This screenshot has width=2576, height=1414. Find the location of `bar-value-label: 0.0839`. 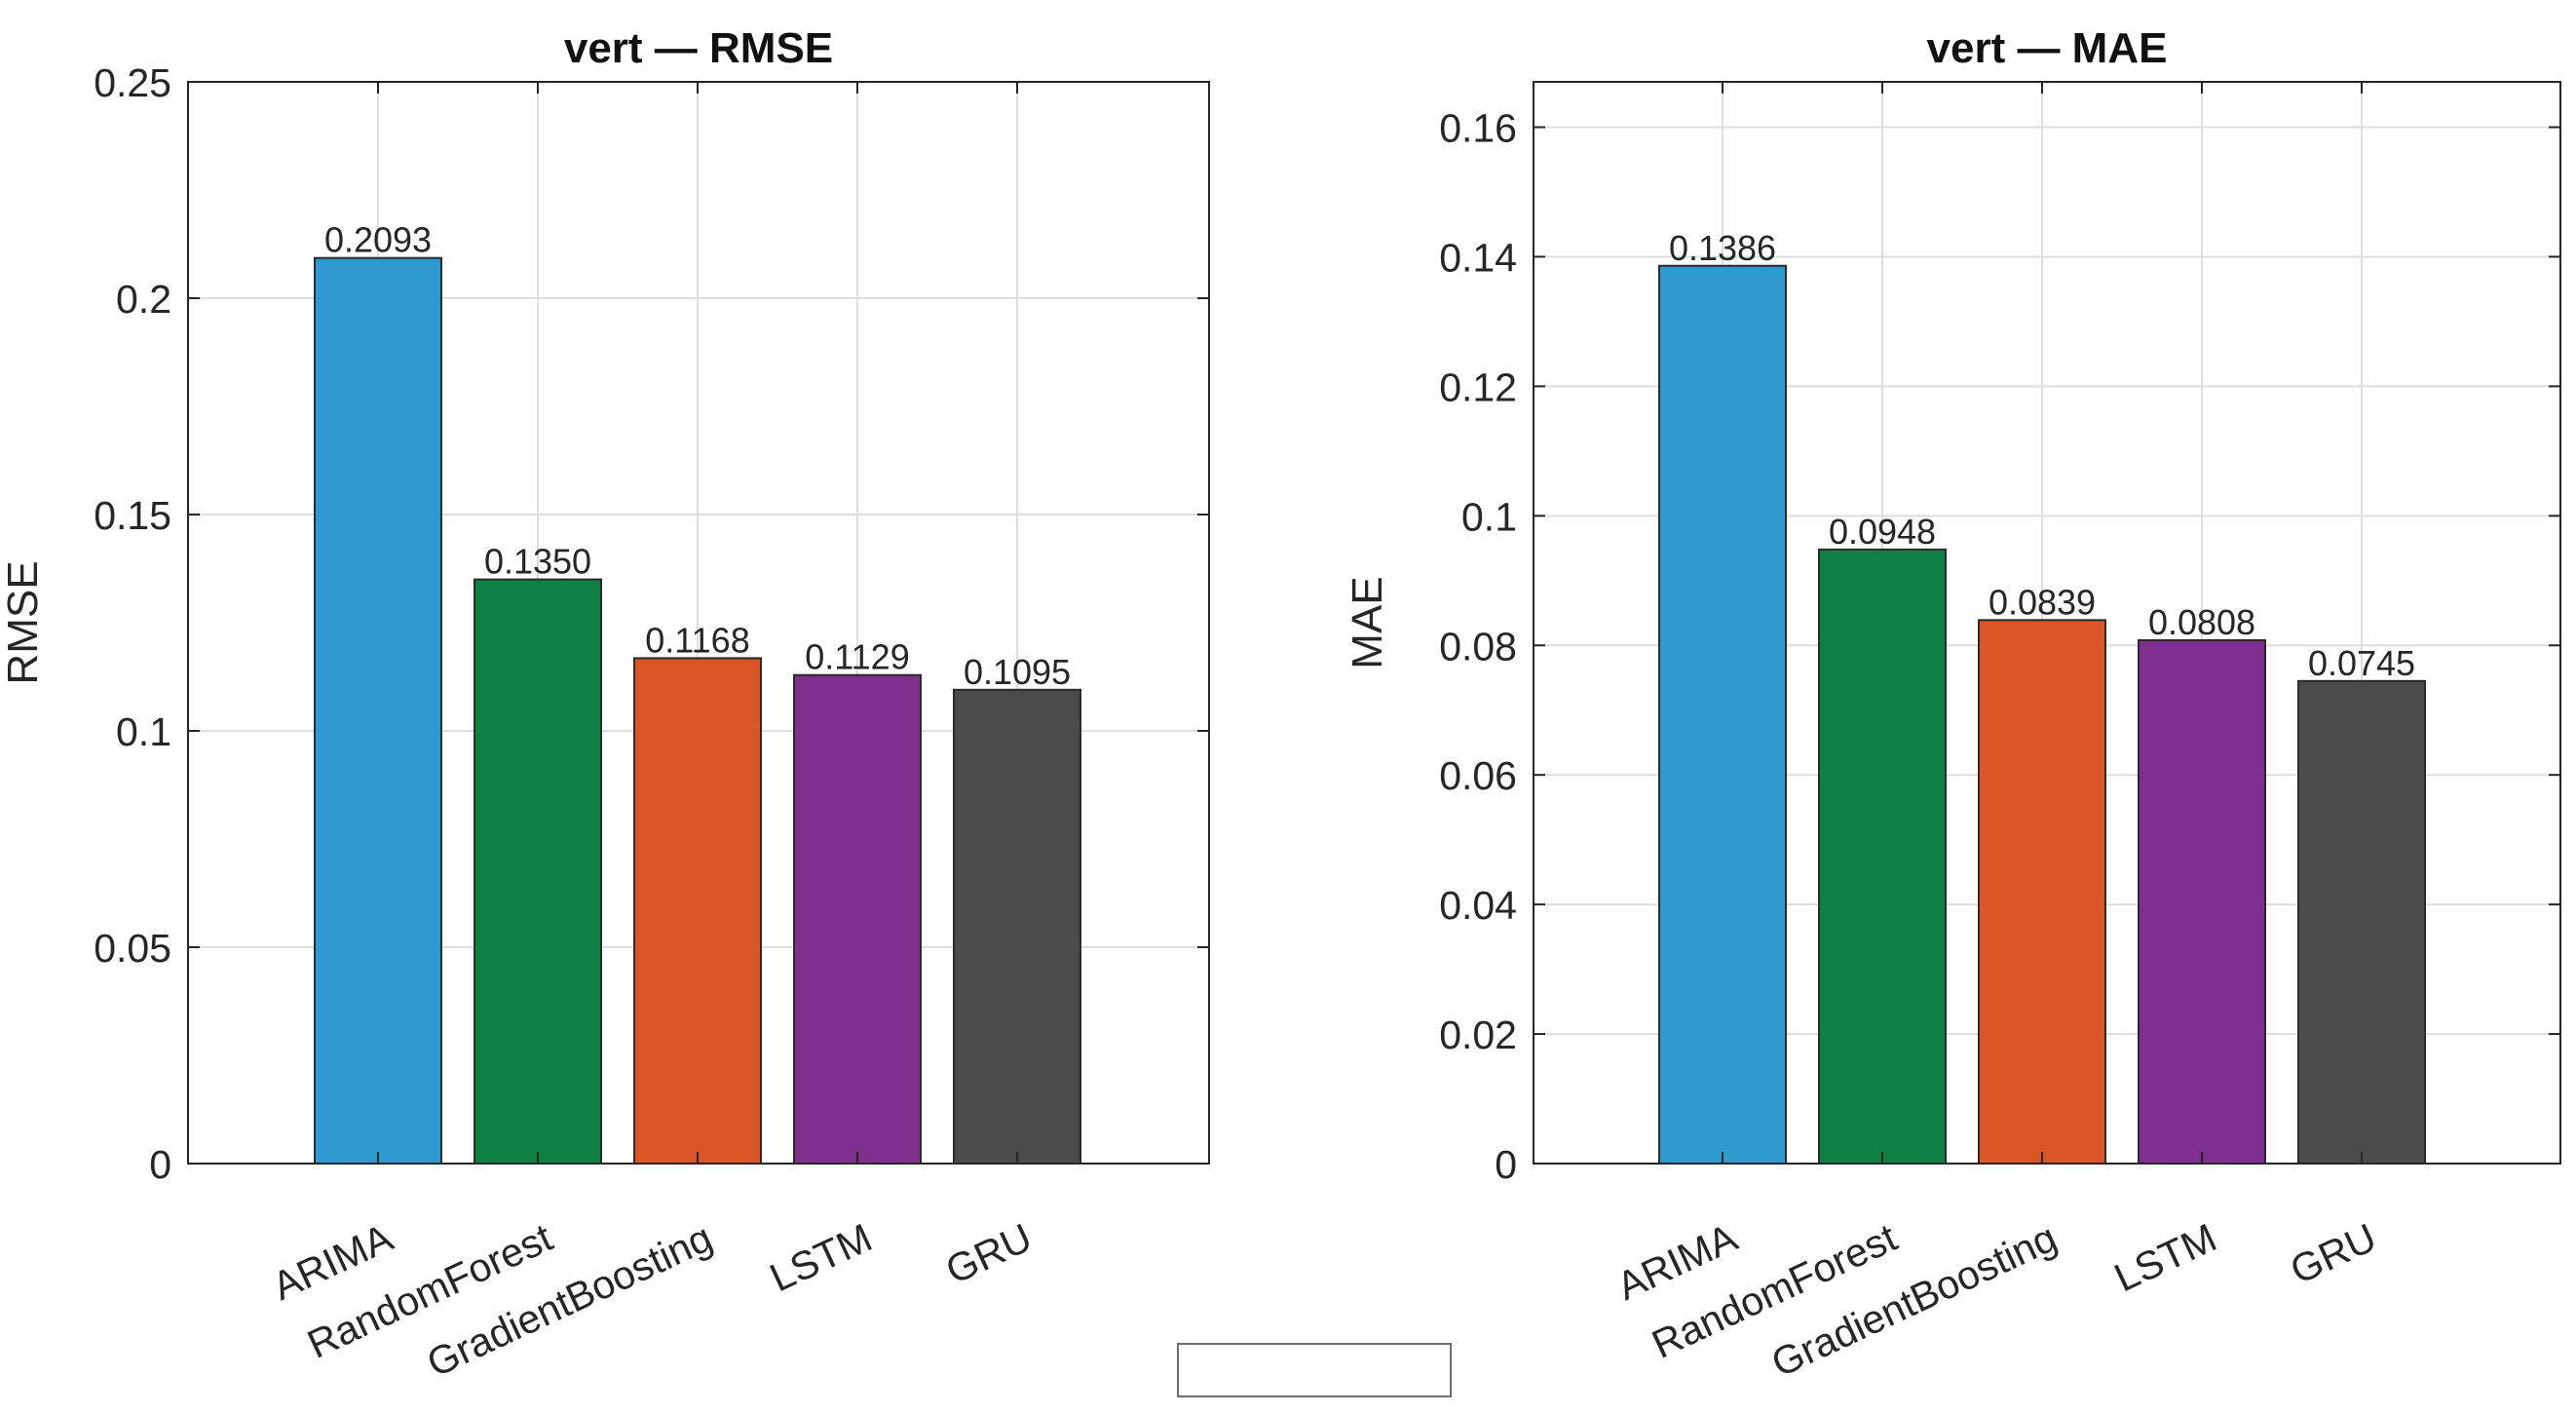

bar-value-label: 0.0839 is located at coordinates (2042, 602).